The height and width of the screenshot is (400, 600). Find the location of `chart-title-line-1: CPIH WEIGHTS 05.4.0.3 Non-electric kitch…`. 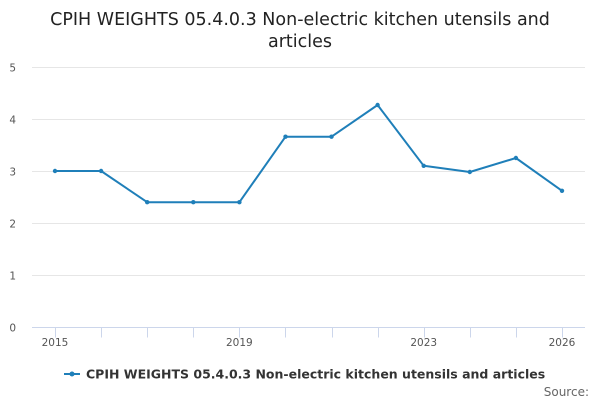

chart-title-line-1: CPIH WEIGHTS 05.4.0.3 Non-electric kitch… is located at coordinates (300, 20).